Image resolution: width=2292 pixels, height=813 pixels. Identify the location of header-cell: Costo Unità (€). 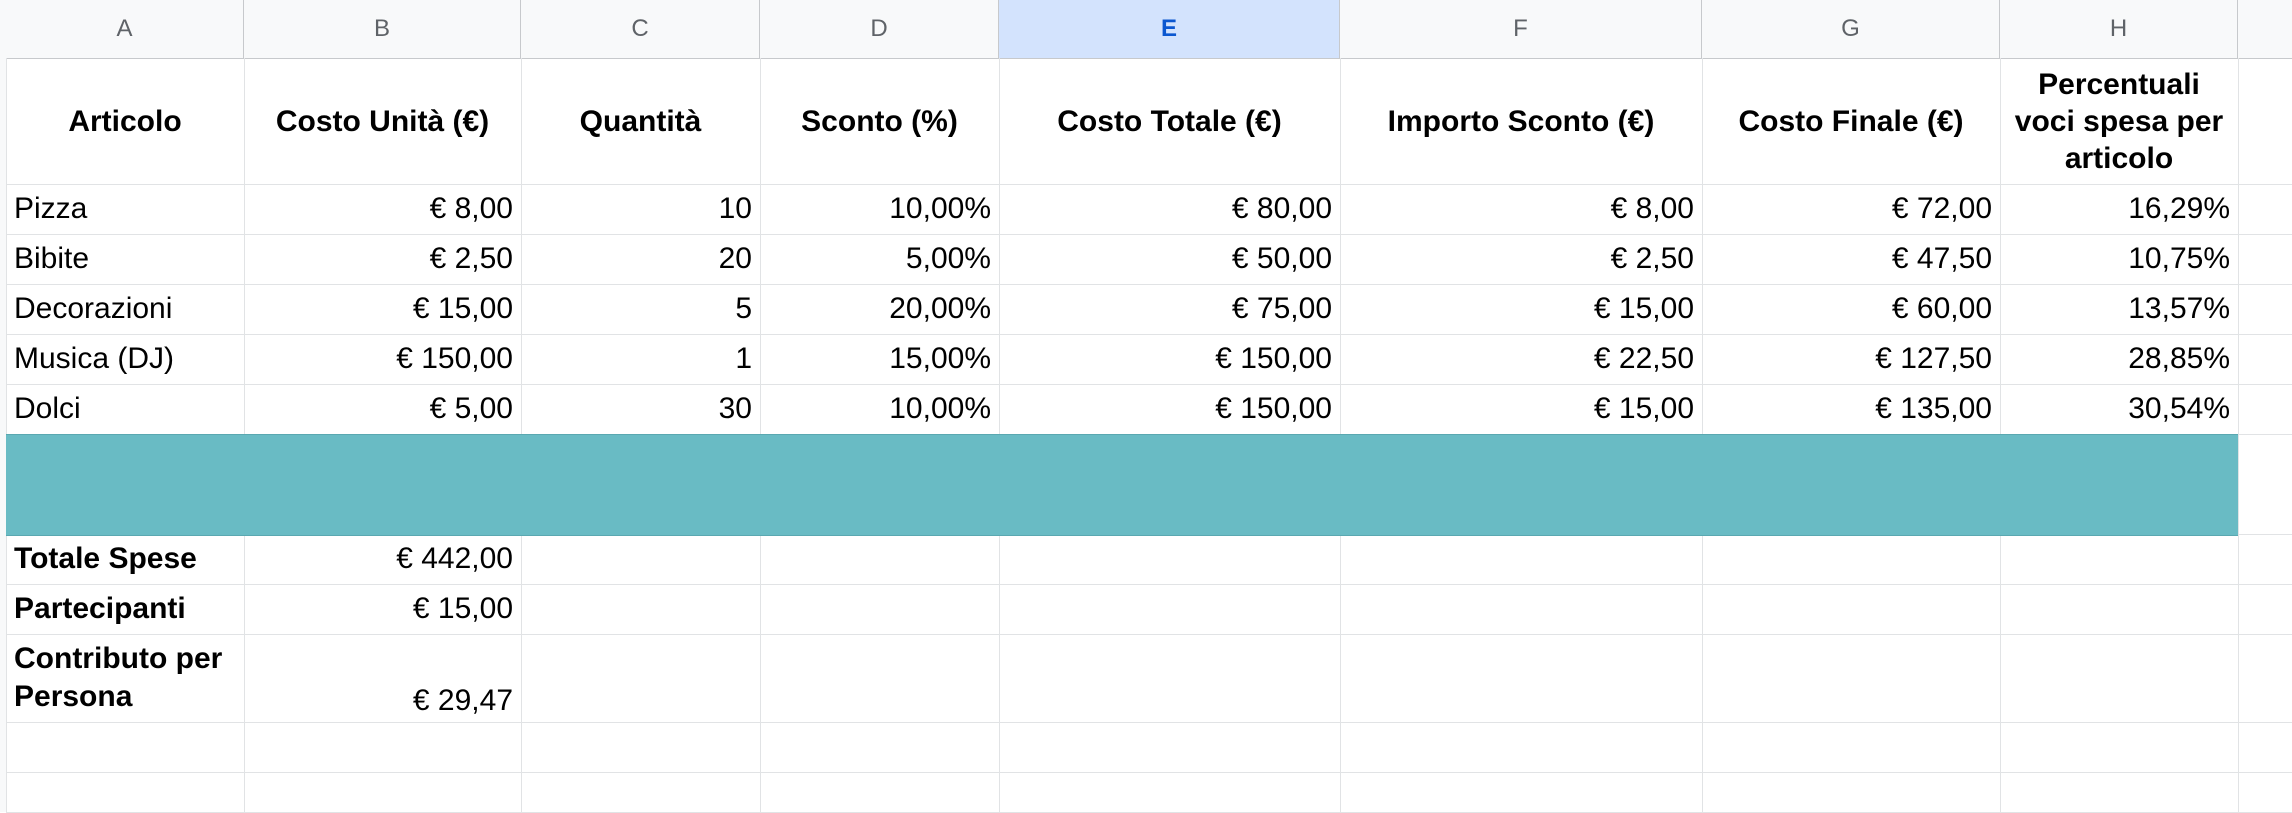
(382, 121).